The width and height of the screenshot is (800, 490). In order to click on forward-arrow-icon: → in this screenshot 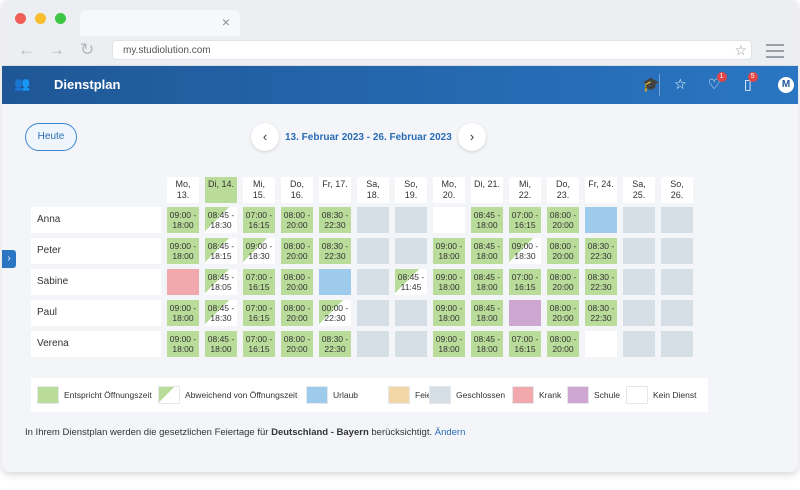, I will do `click(56, 49)`.